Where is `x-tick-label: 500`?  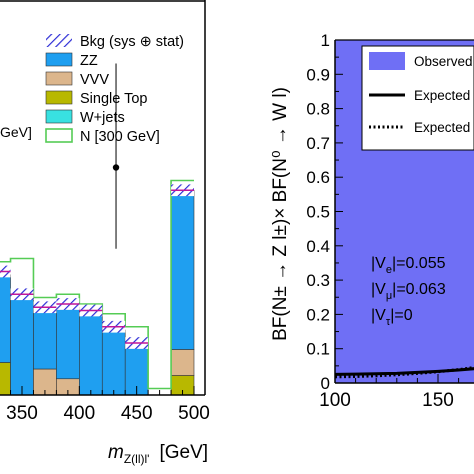
x-tick-label: 500 is located at coordinates (194, 413).